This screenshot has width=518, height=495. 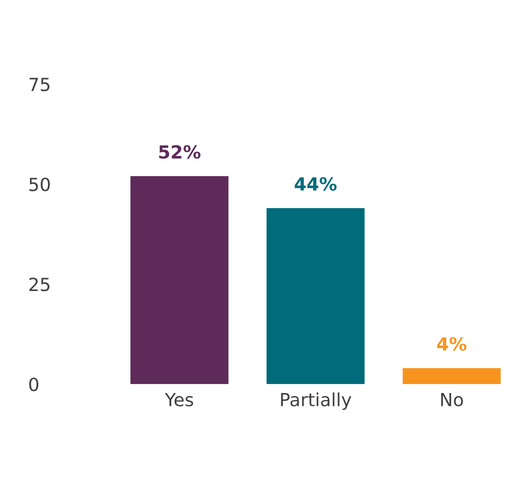 What do you see at coordinates (40, 85) in the screenshot?
I see `y-tick-label: 75` at bounding box center [40, 85].